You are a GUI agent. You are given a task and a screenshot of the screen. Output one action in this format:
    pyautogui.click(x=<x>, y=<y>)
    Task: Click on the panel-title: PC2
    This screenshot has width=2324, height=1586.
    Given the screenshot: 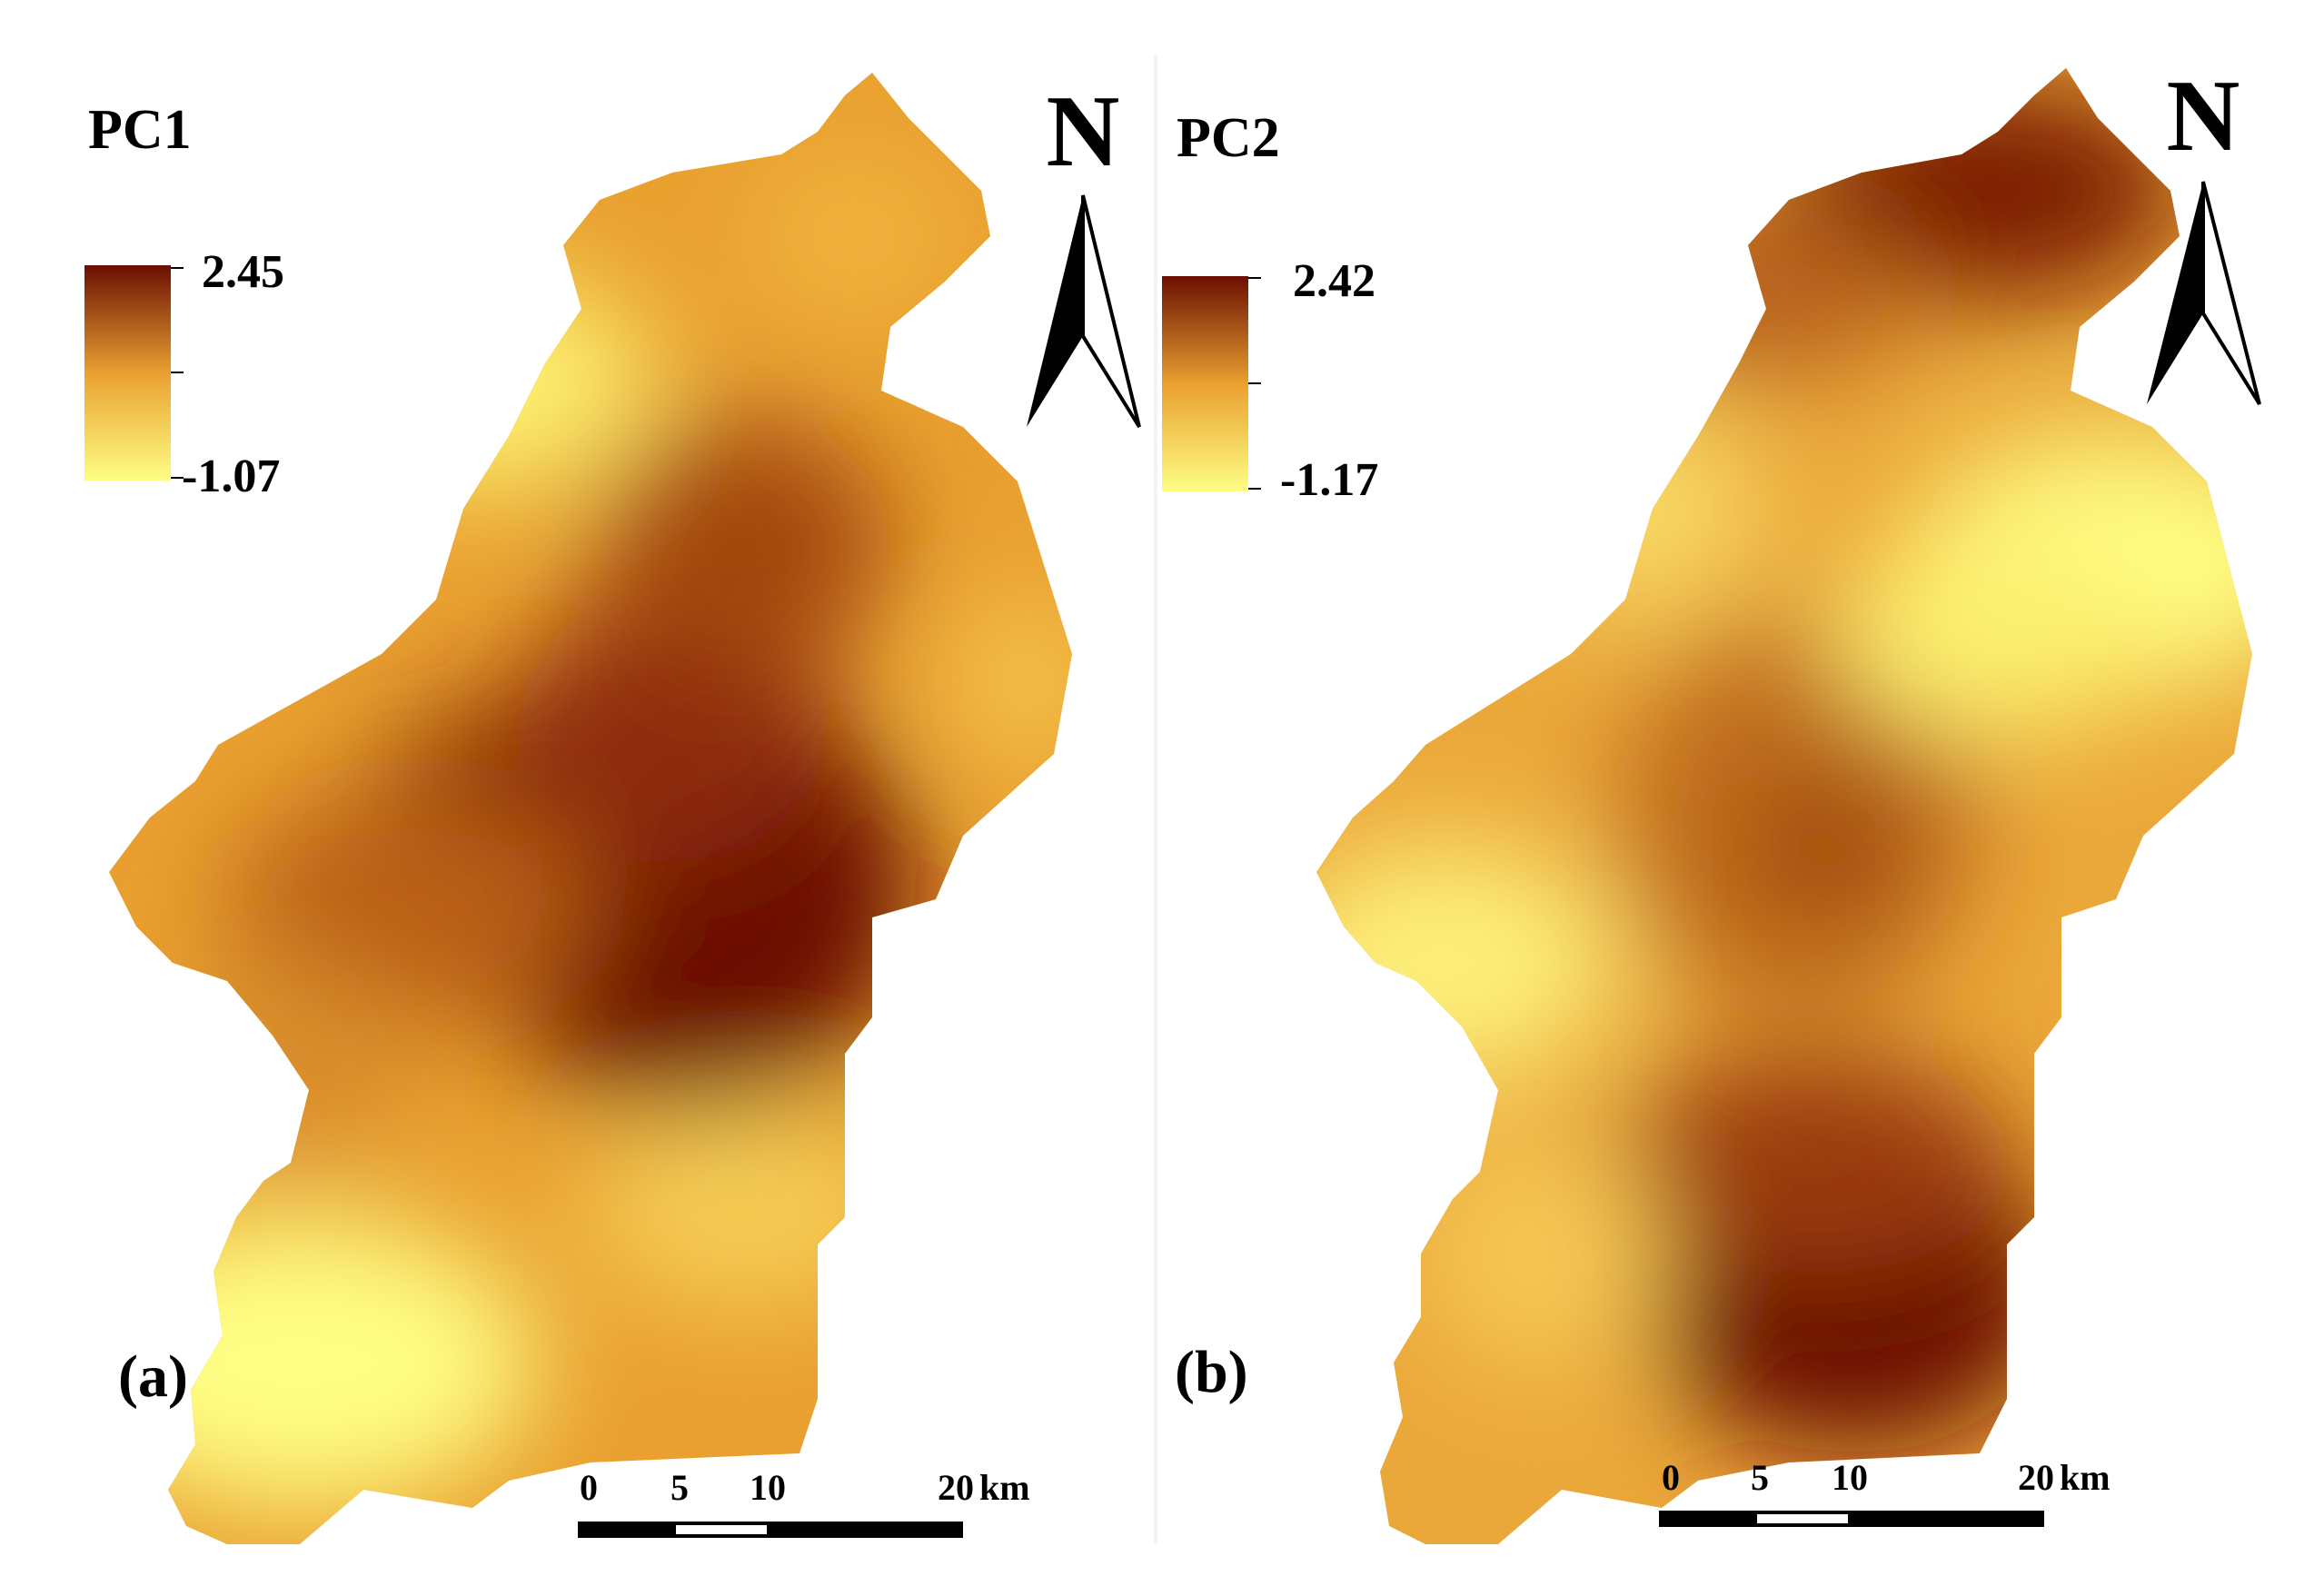 What is the action you would take?
    pyautogui.click(x=1229, y=138)
    